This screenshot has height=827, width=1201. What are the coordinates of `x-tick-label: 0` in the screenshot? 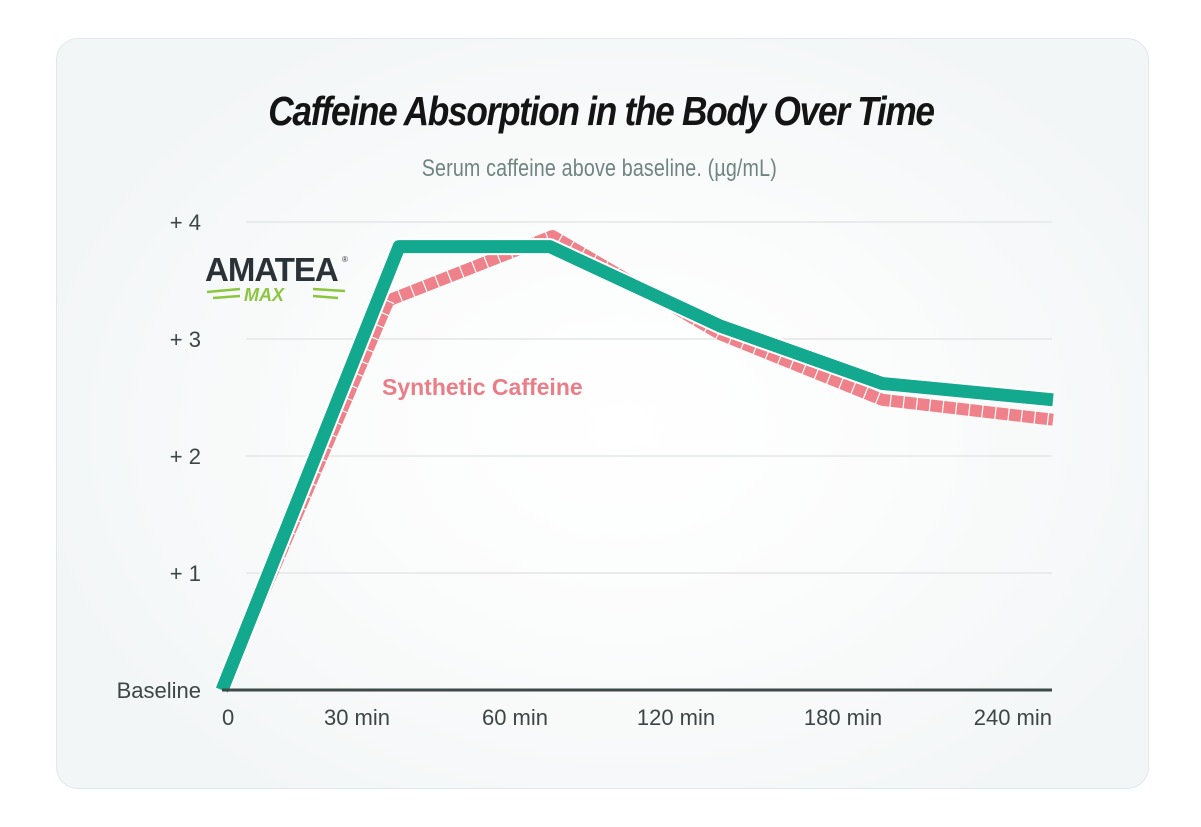 It's located at (228, 717).